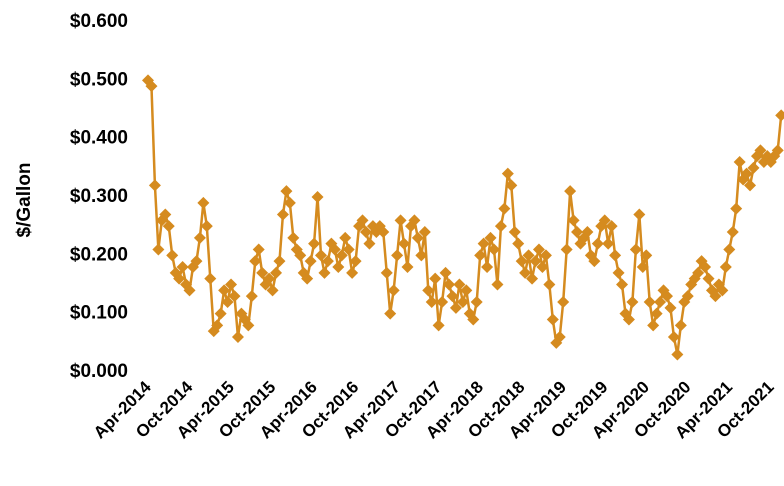 The image size is (784, 486). I want to click on y-tick-label: $0.600, so click(99, 21).